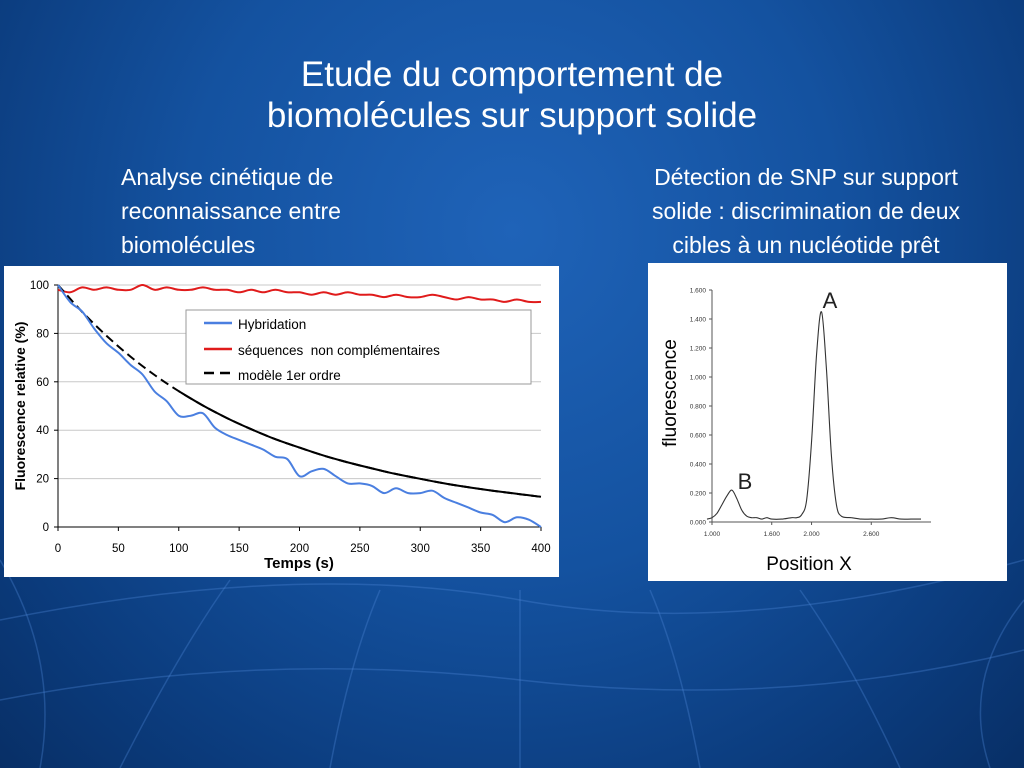  Describe the element at coordinates (772, 534) in the screenshot. I see `x-tick-label: 1.600` at that location.